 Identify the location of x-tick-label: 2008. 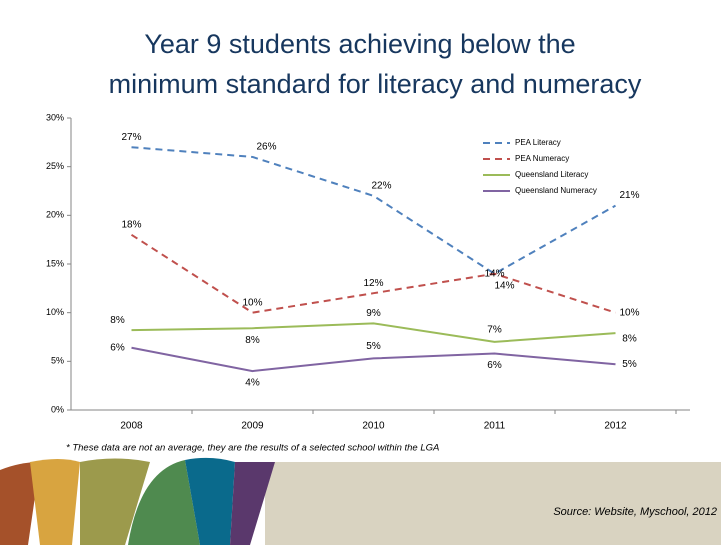
(131, 426).